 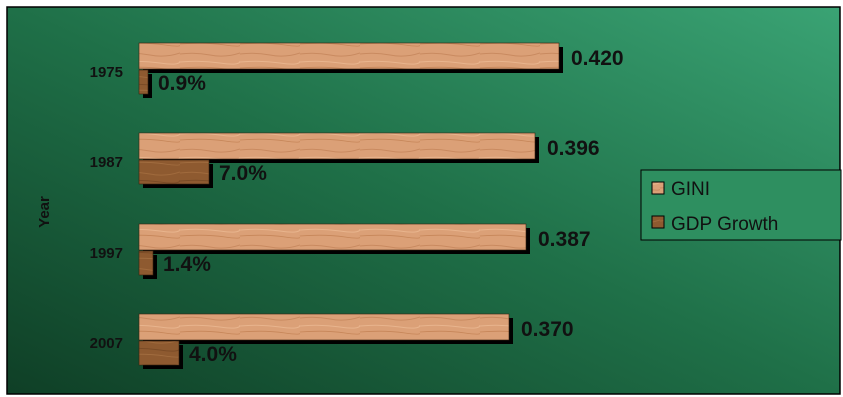 What do you see at coordinates (182, 83) in the screenshot?
I see `data-label-gdp-growth-1975: 0.9%` at bounding box center [182, 83].